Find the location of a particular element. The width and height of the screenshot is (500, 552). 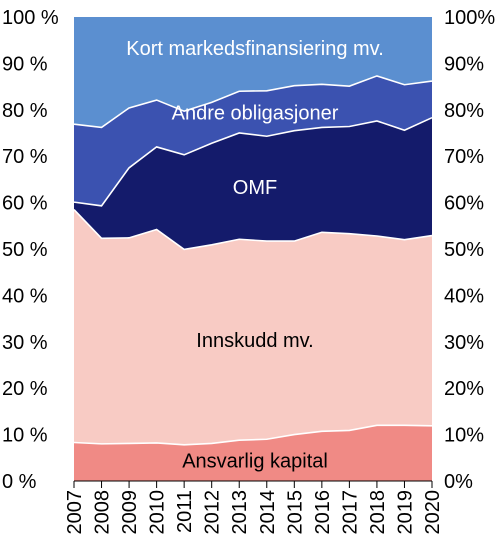

y-tick-right: 30% is located at coordinates (464, 343).